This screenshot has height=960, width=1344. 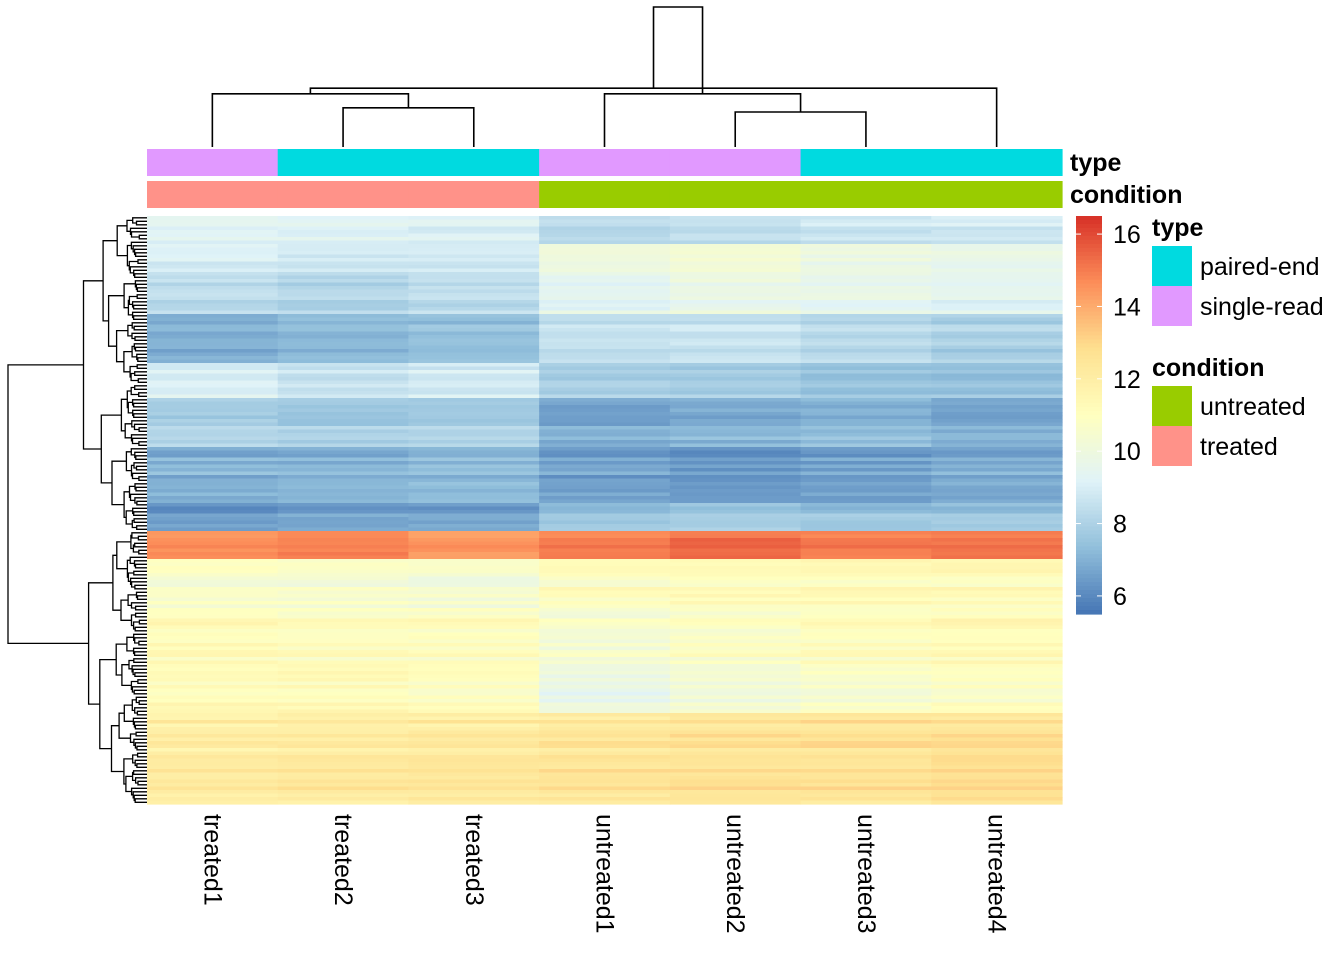 I want to click on legend-swatch, so click(x=1172, y=306).